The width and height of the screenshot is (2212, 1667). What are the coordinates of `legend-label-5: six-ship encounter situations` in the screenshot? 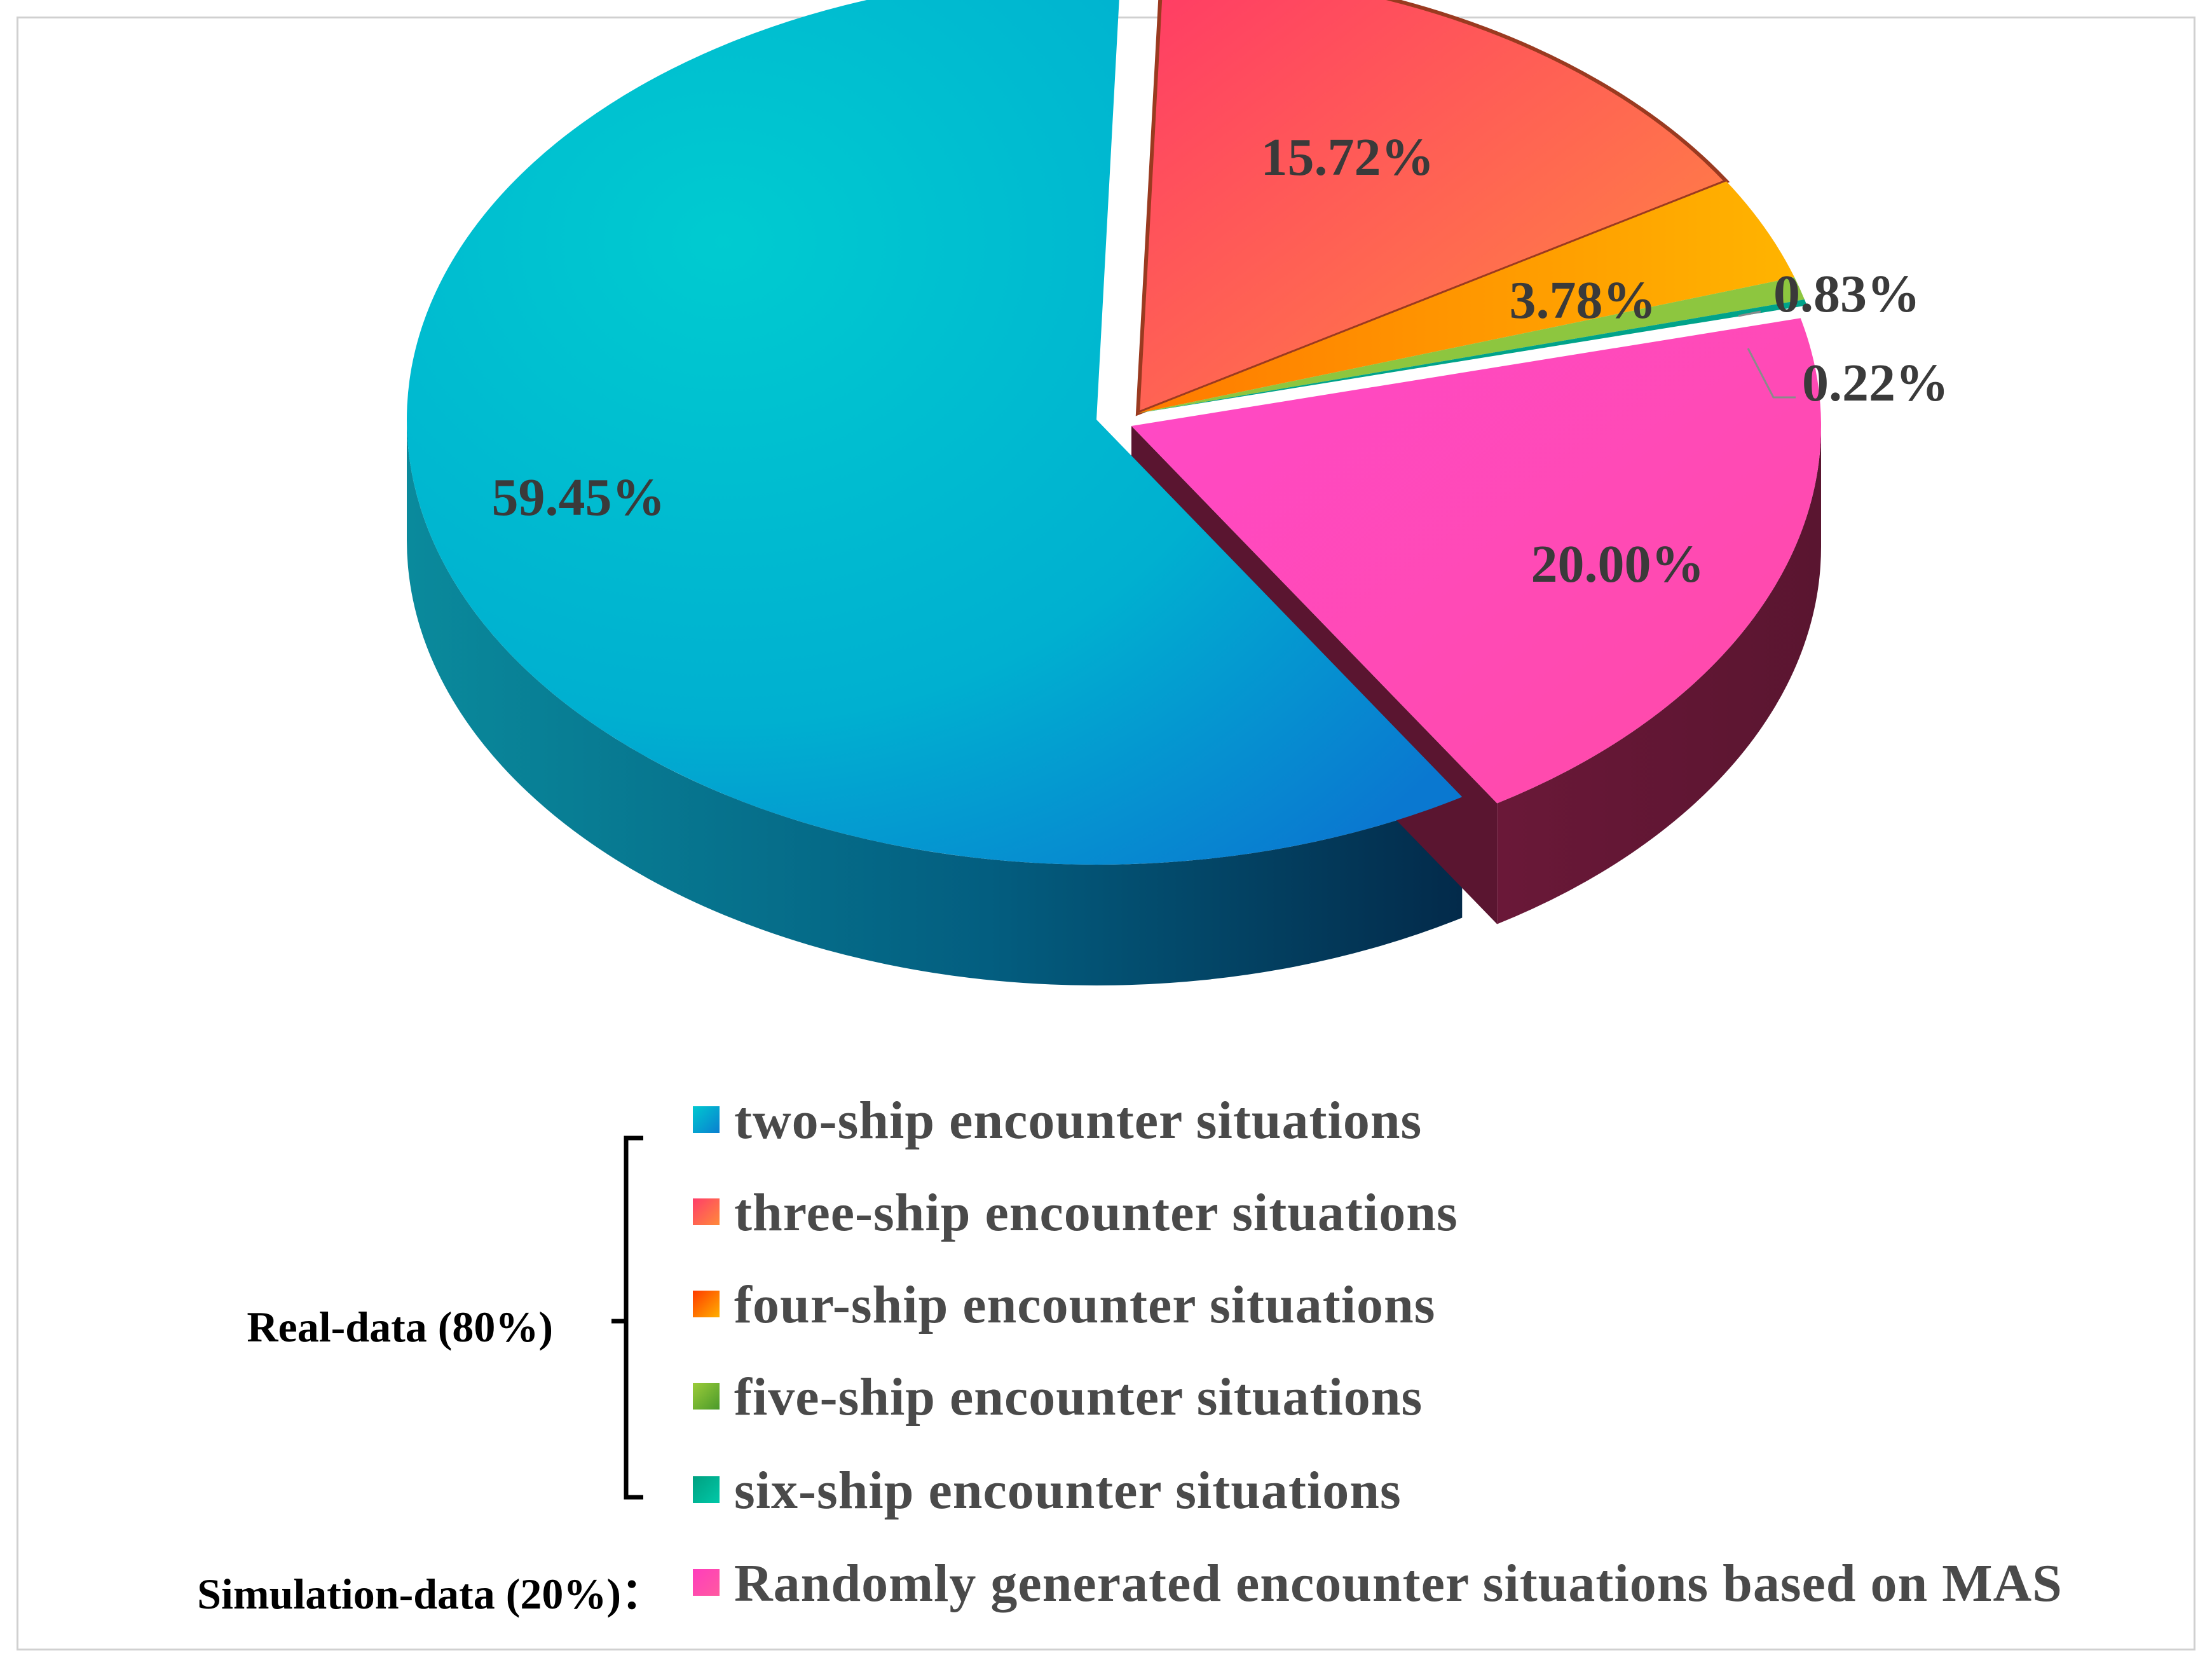 It's located at (1068, 1490).